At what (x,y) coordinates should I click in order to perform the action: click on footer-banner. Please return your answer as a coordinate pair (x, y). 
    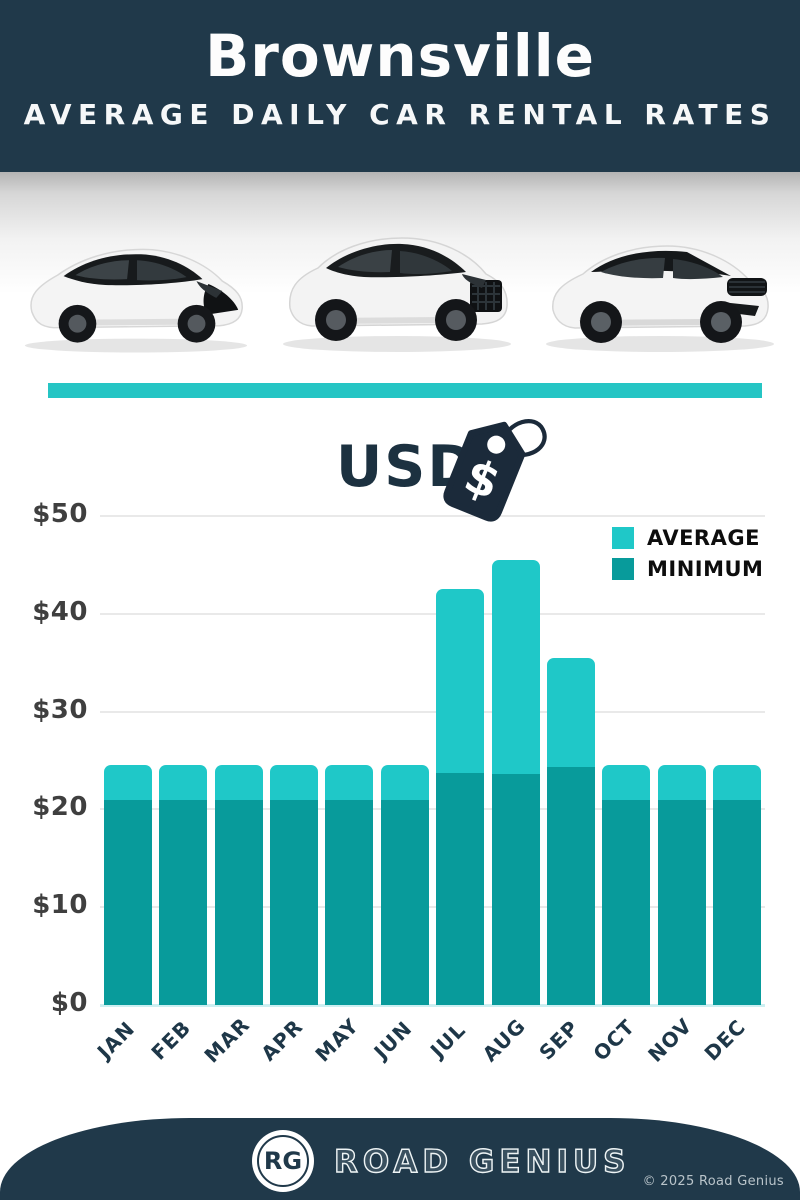
    Looking at the image, I should click on (400, 1159).